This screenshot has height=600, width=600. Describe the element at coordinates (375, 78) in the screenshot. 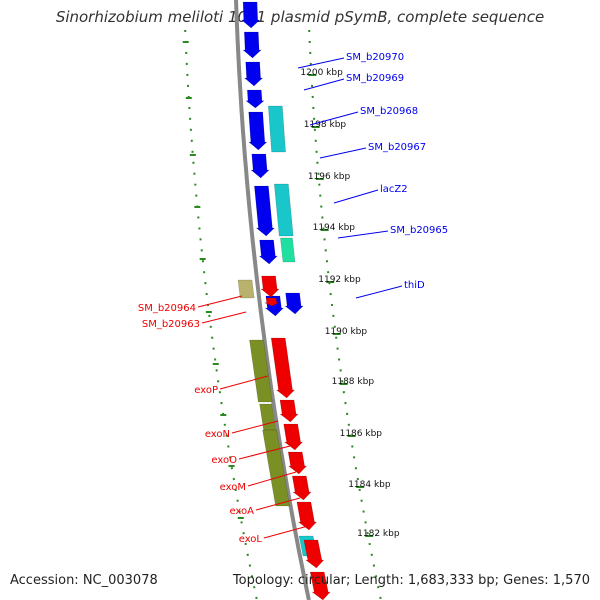

I see `gene-label: SM_b20969` at that location.